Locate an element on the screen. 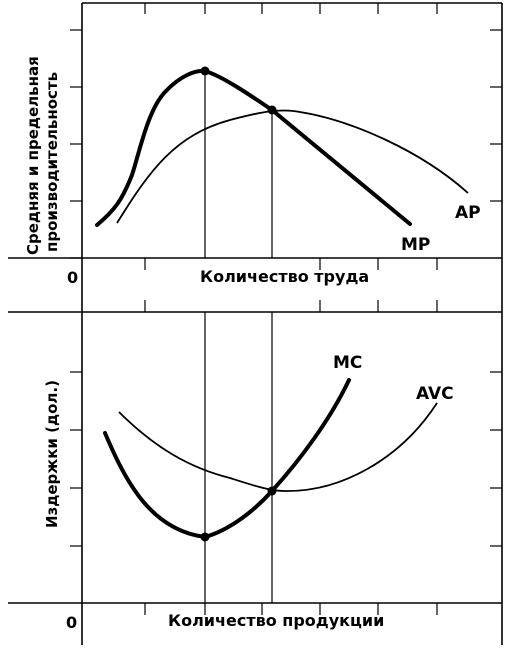 Image resolution: width=509 pixels, height=652 pixels. mp-curve-label: MP is located at coordinates (415, 245).